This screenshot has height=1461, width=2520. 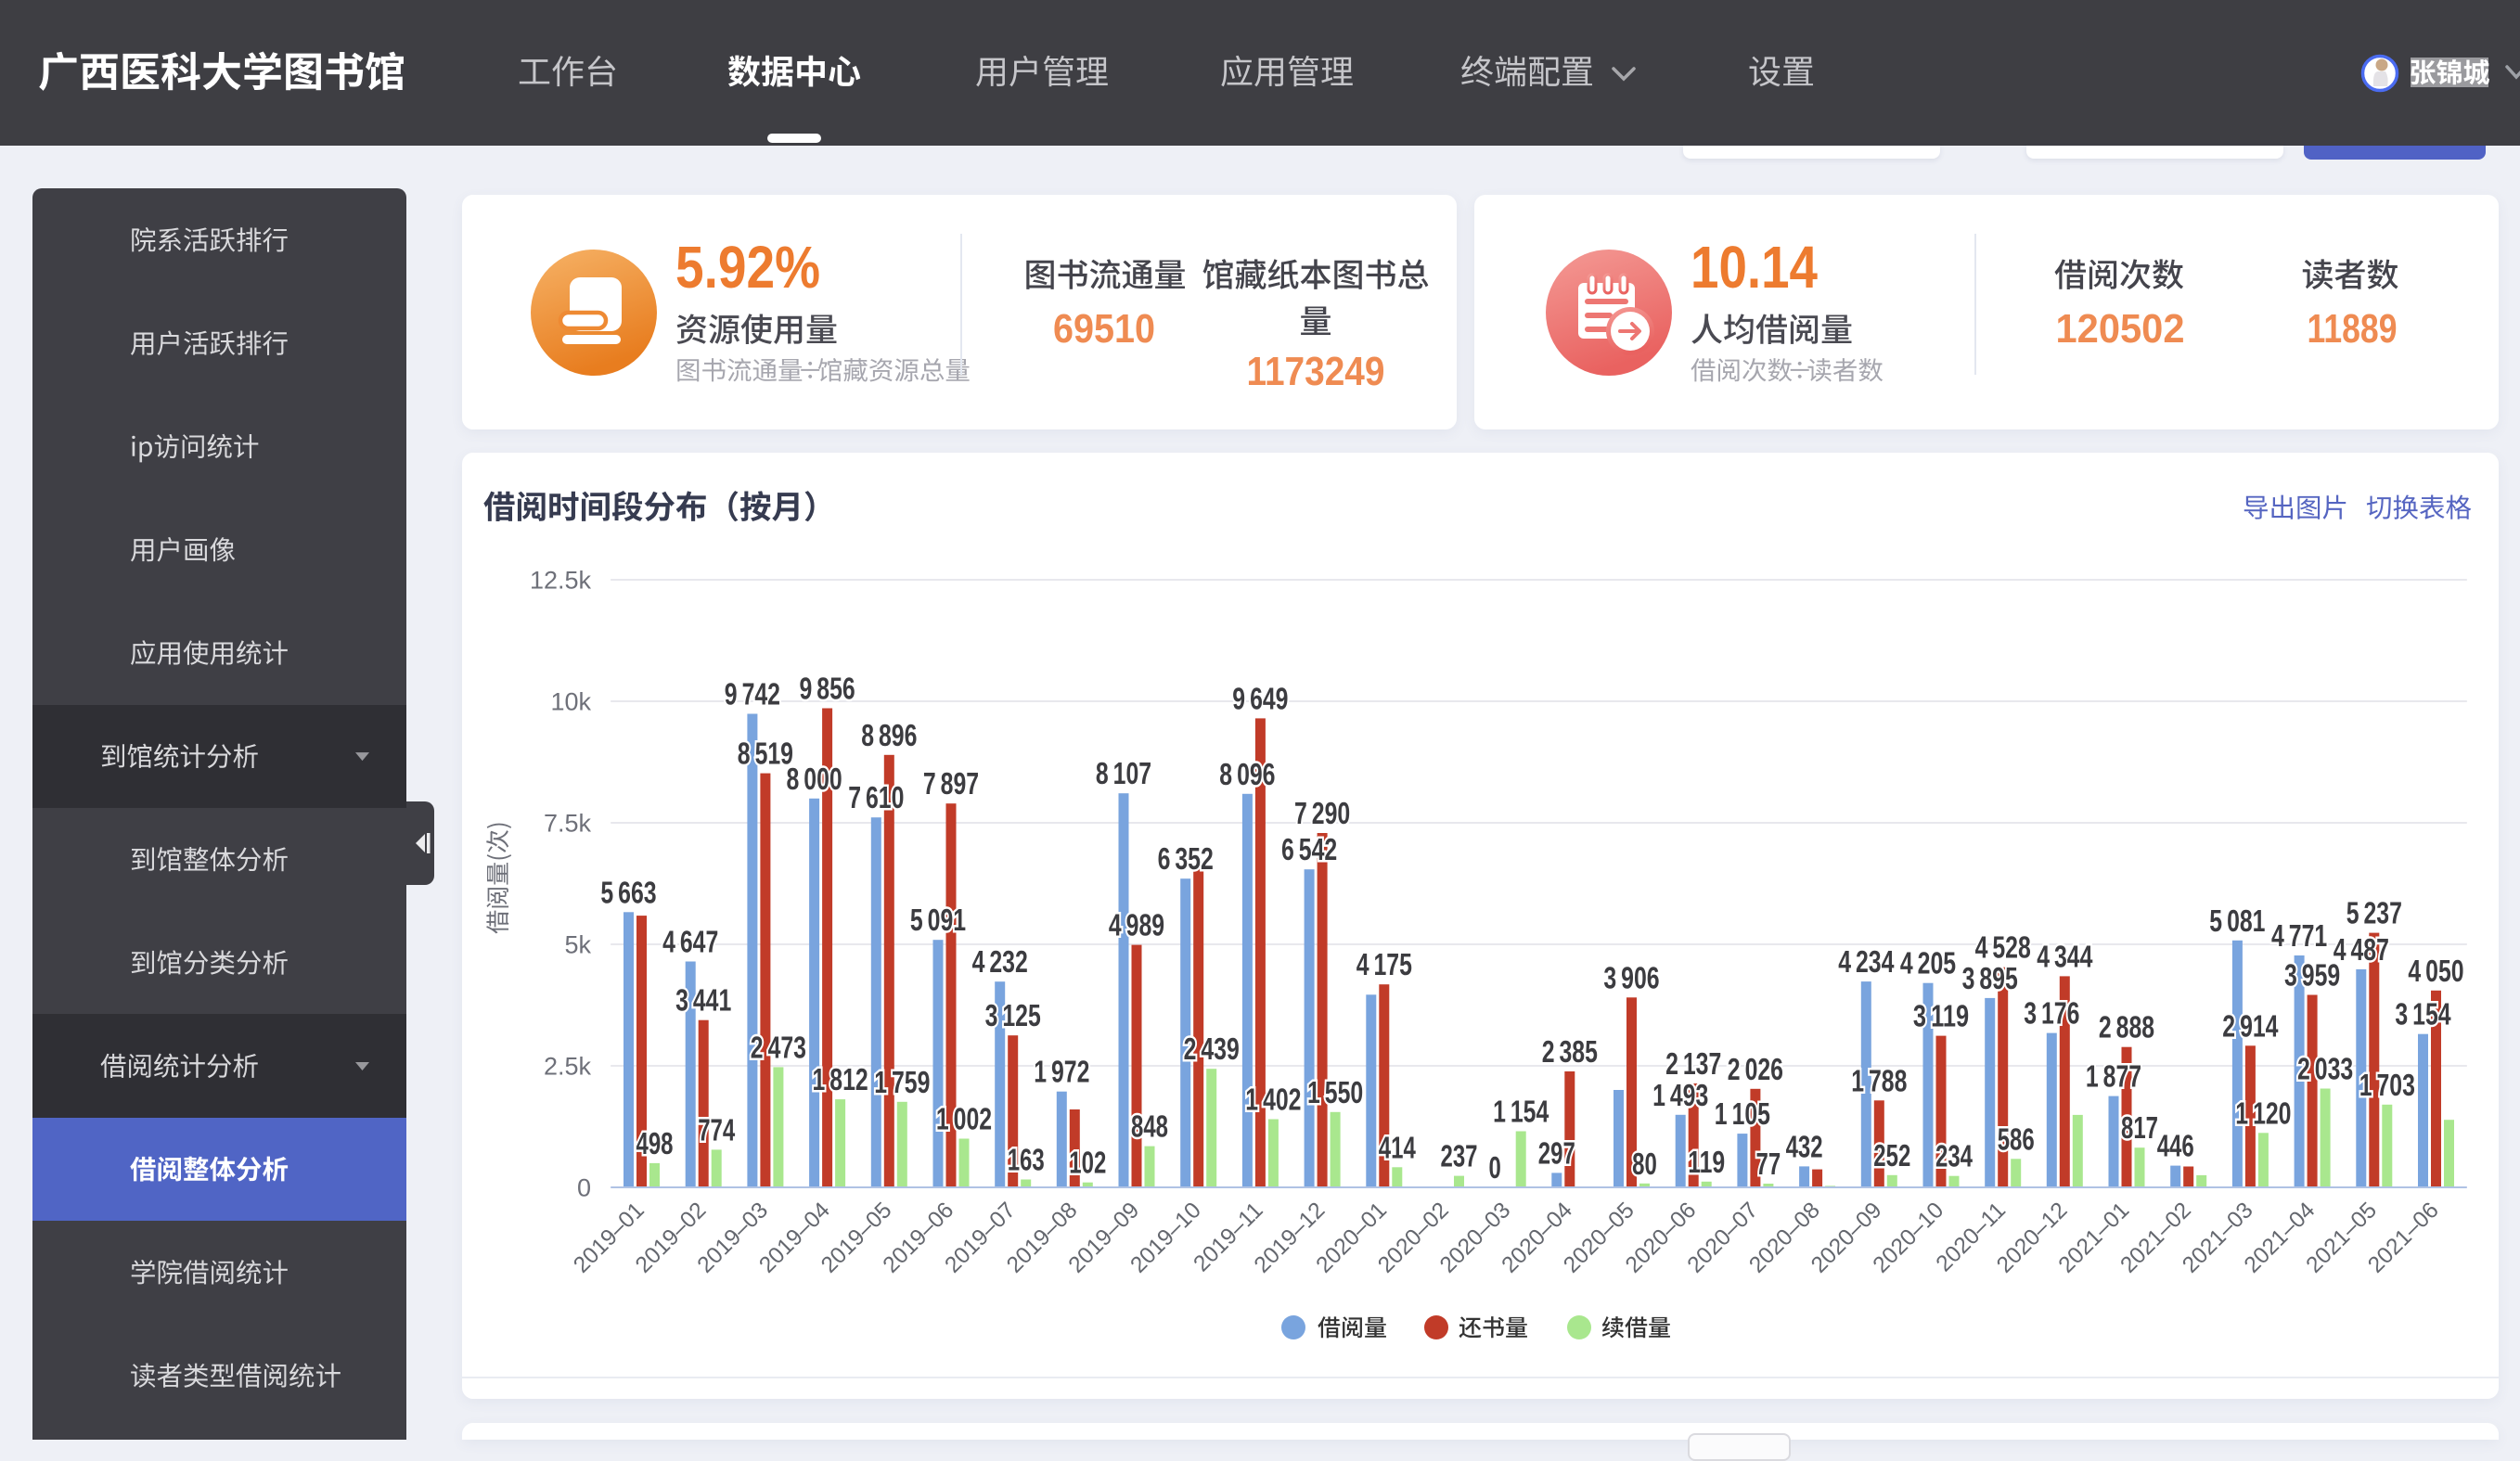 What do you see at coordinates (570, 702) in the screenshot?
I see `svg-text: 10k` at bounding box center [570, 702].